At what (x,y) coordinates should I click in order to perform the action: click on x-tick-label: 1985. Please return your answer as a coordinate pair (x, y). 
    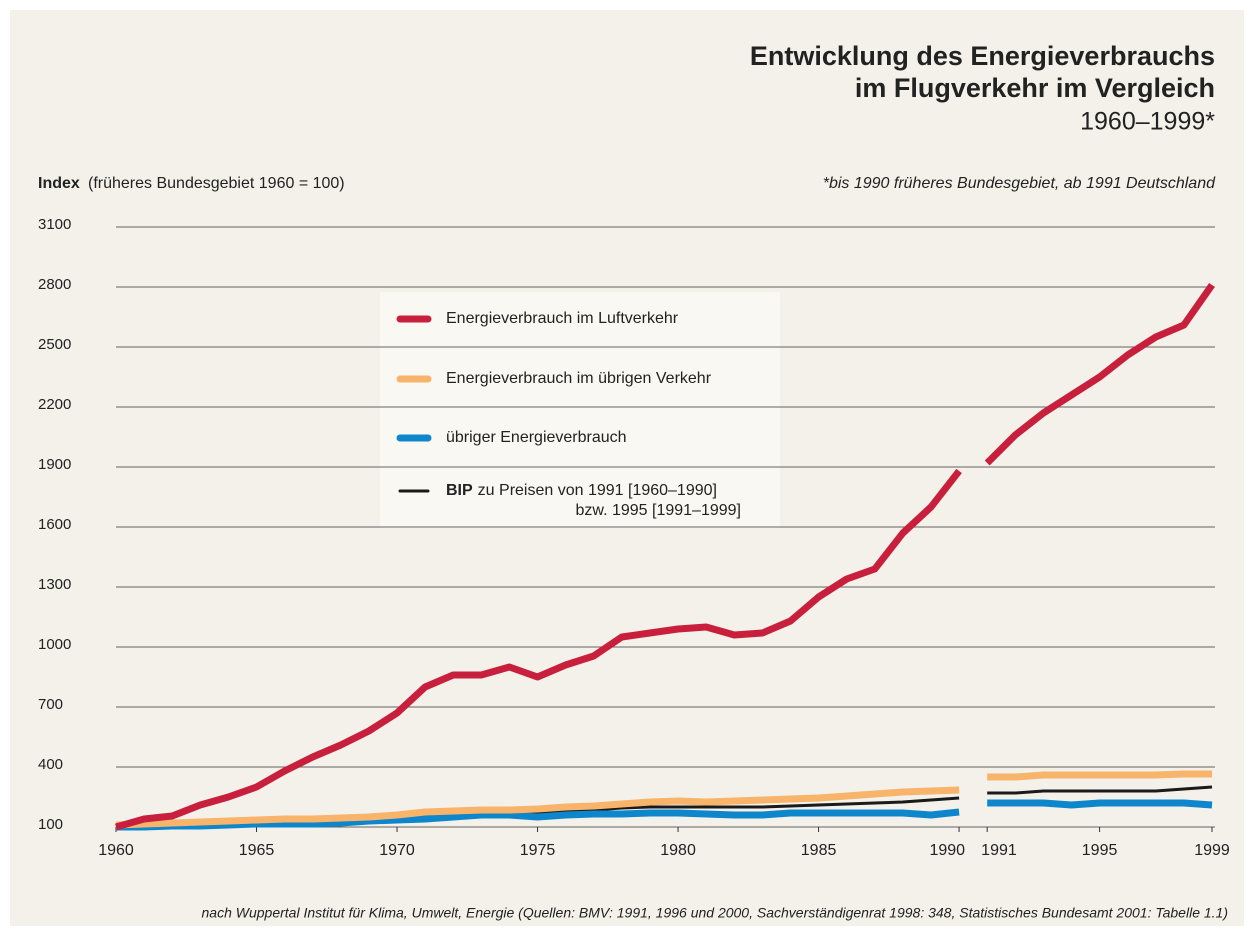
    Looking at the image, I should click on (819, 850).